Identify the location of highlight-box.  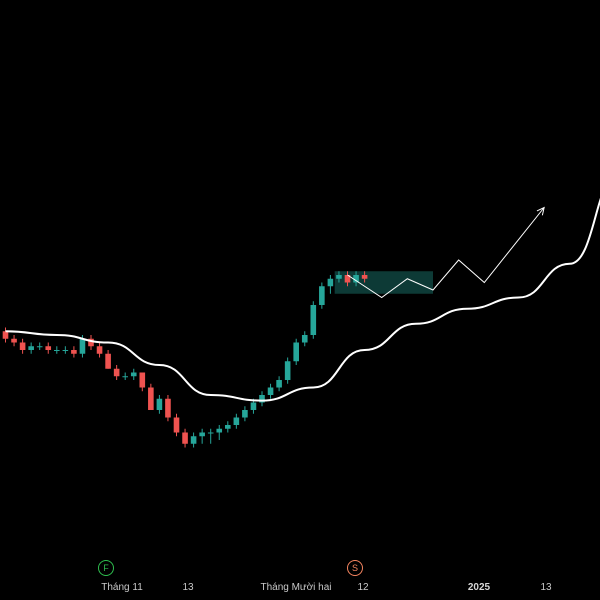
(383, 282).